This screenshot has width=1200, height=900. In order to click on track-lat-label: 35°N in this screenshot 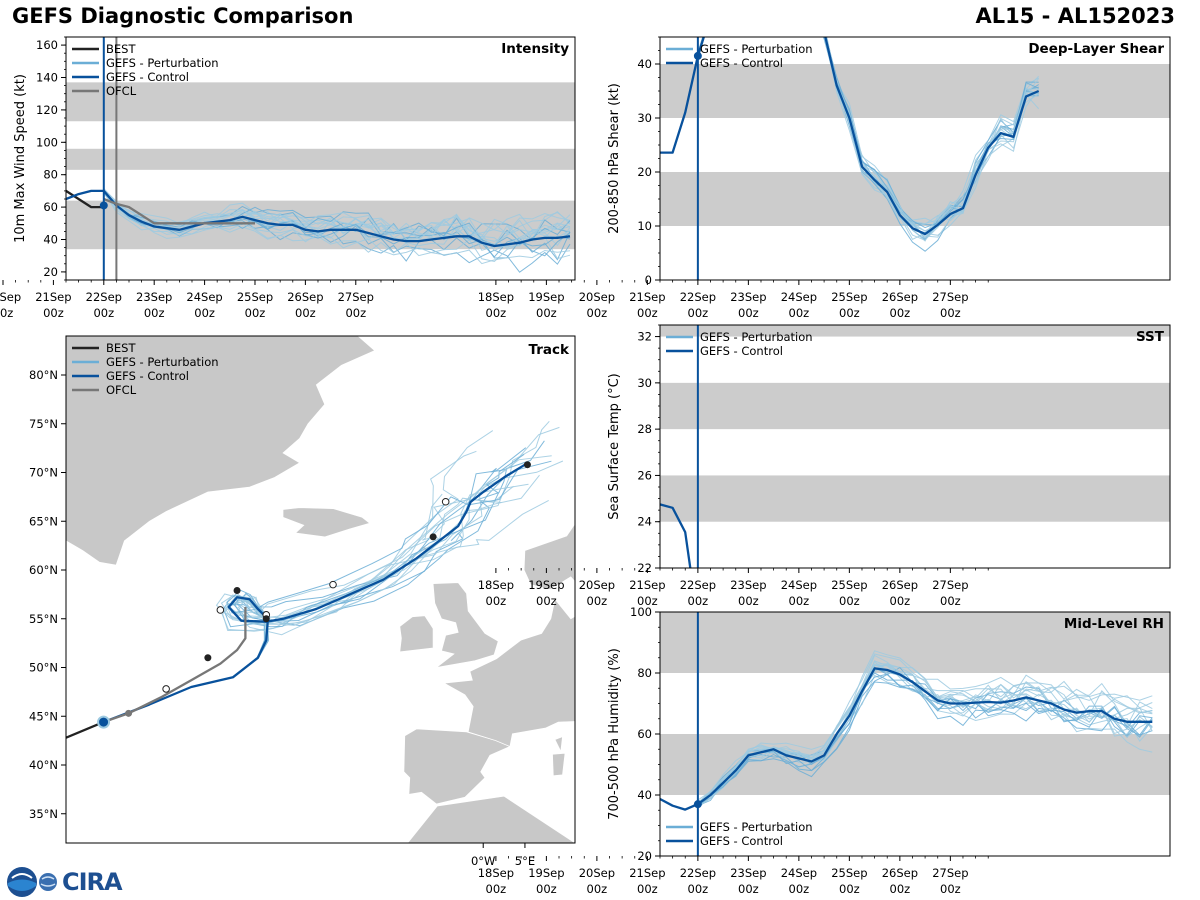, I will do `click(43, 814)`.